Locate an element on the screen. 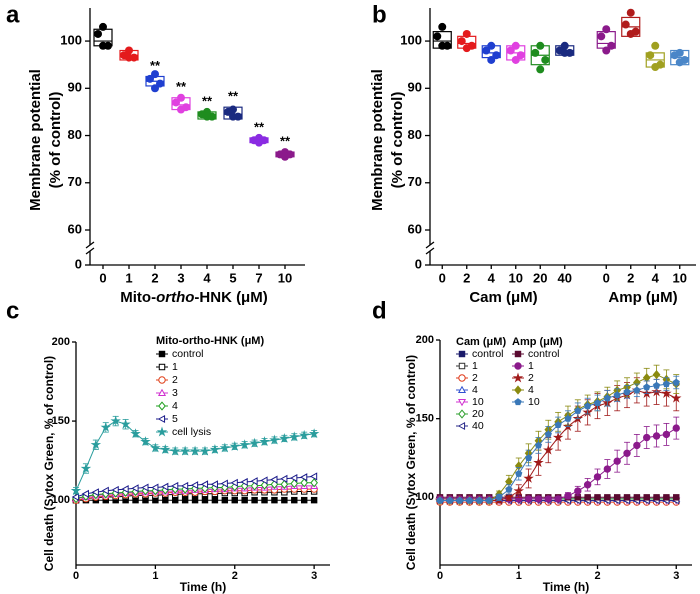 The height and width of the screenshot is (594, 700). legend-title: Amp (μM) is located at coordinates (537, 342).